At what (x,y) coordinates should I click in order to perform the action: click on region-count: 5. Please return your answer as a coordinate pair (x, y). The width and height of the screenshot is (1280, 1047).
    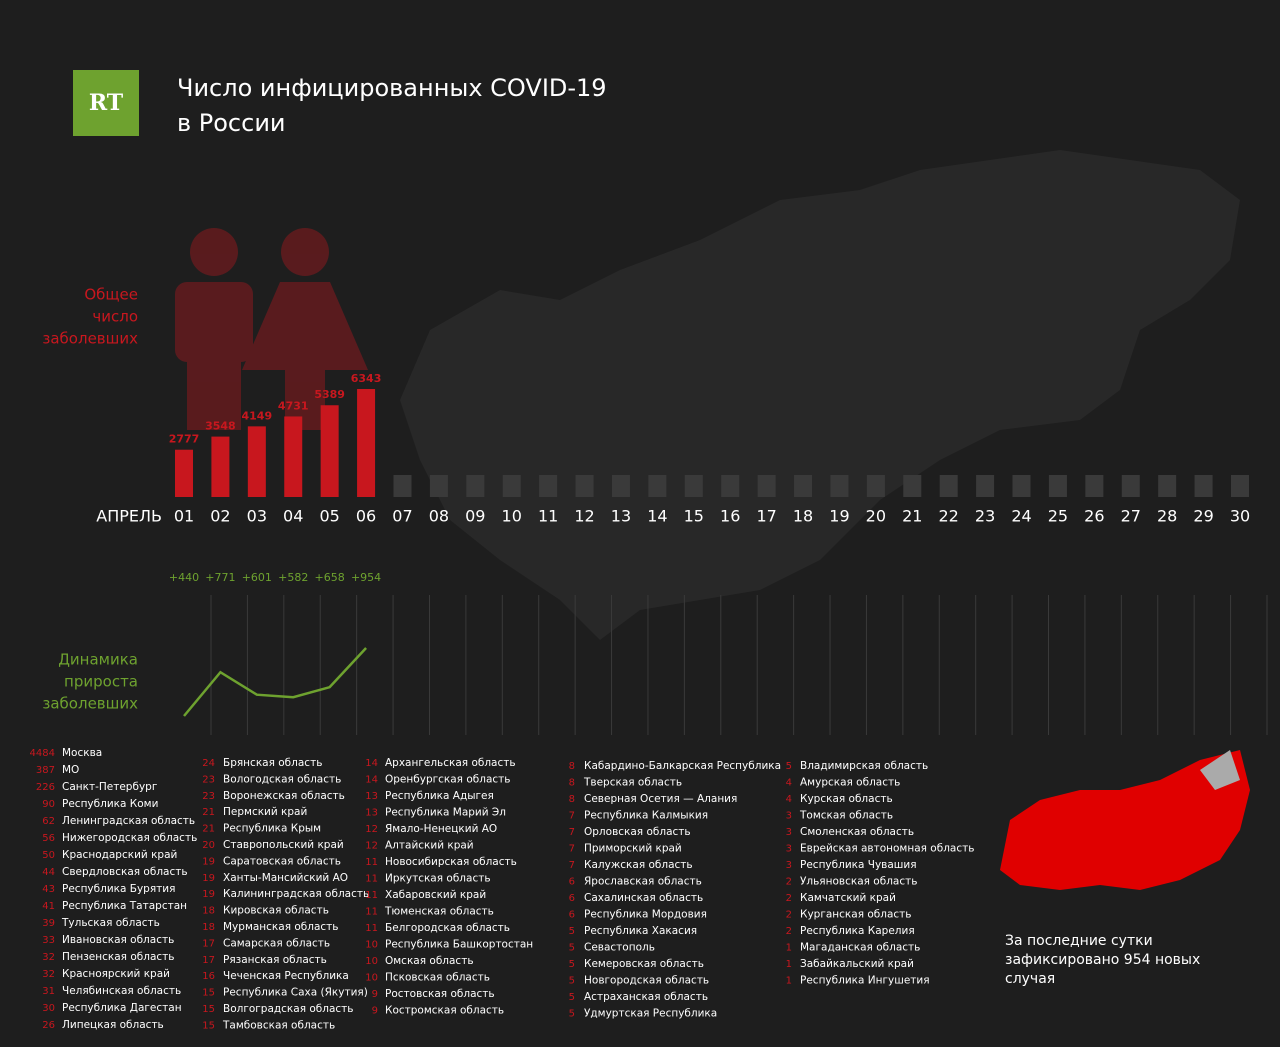
    Looking at the image, I should click on (572, 1014).